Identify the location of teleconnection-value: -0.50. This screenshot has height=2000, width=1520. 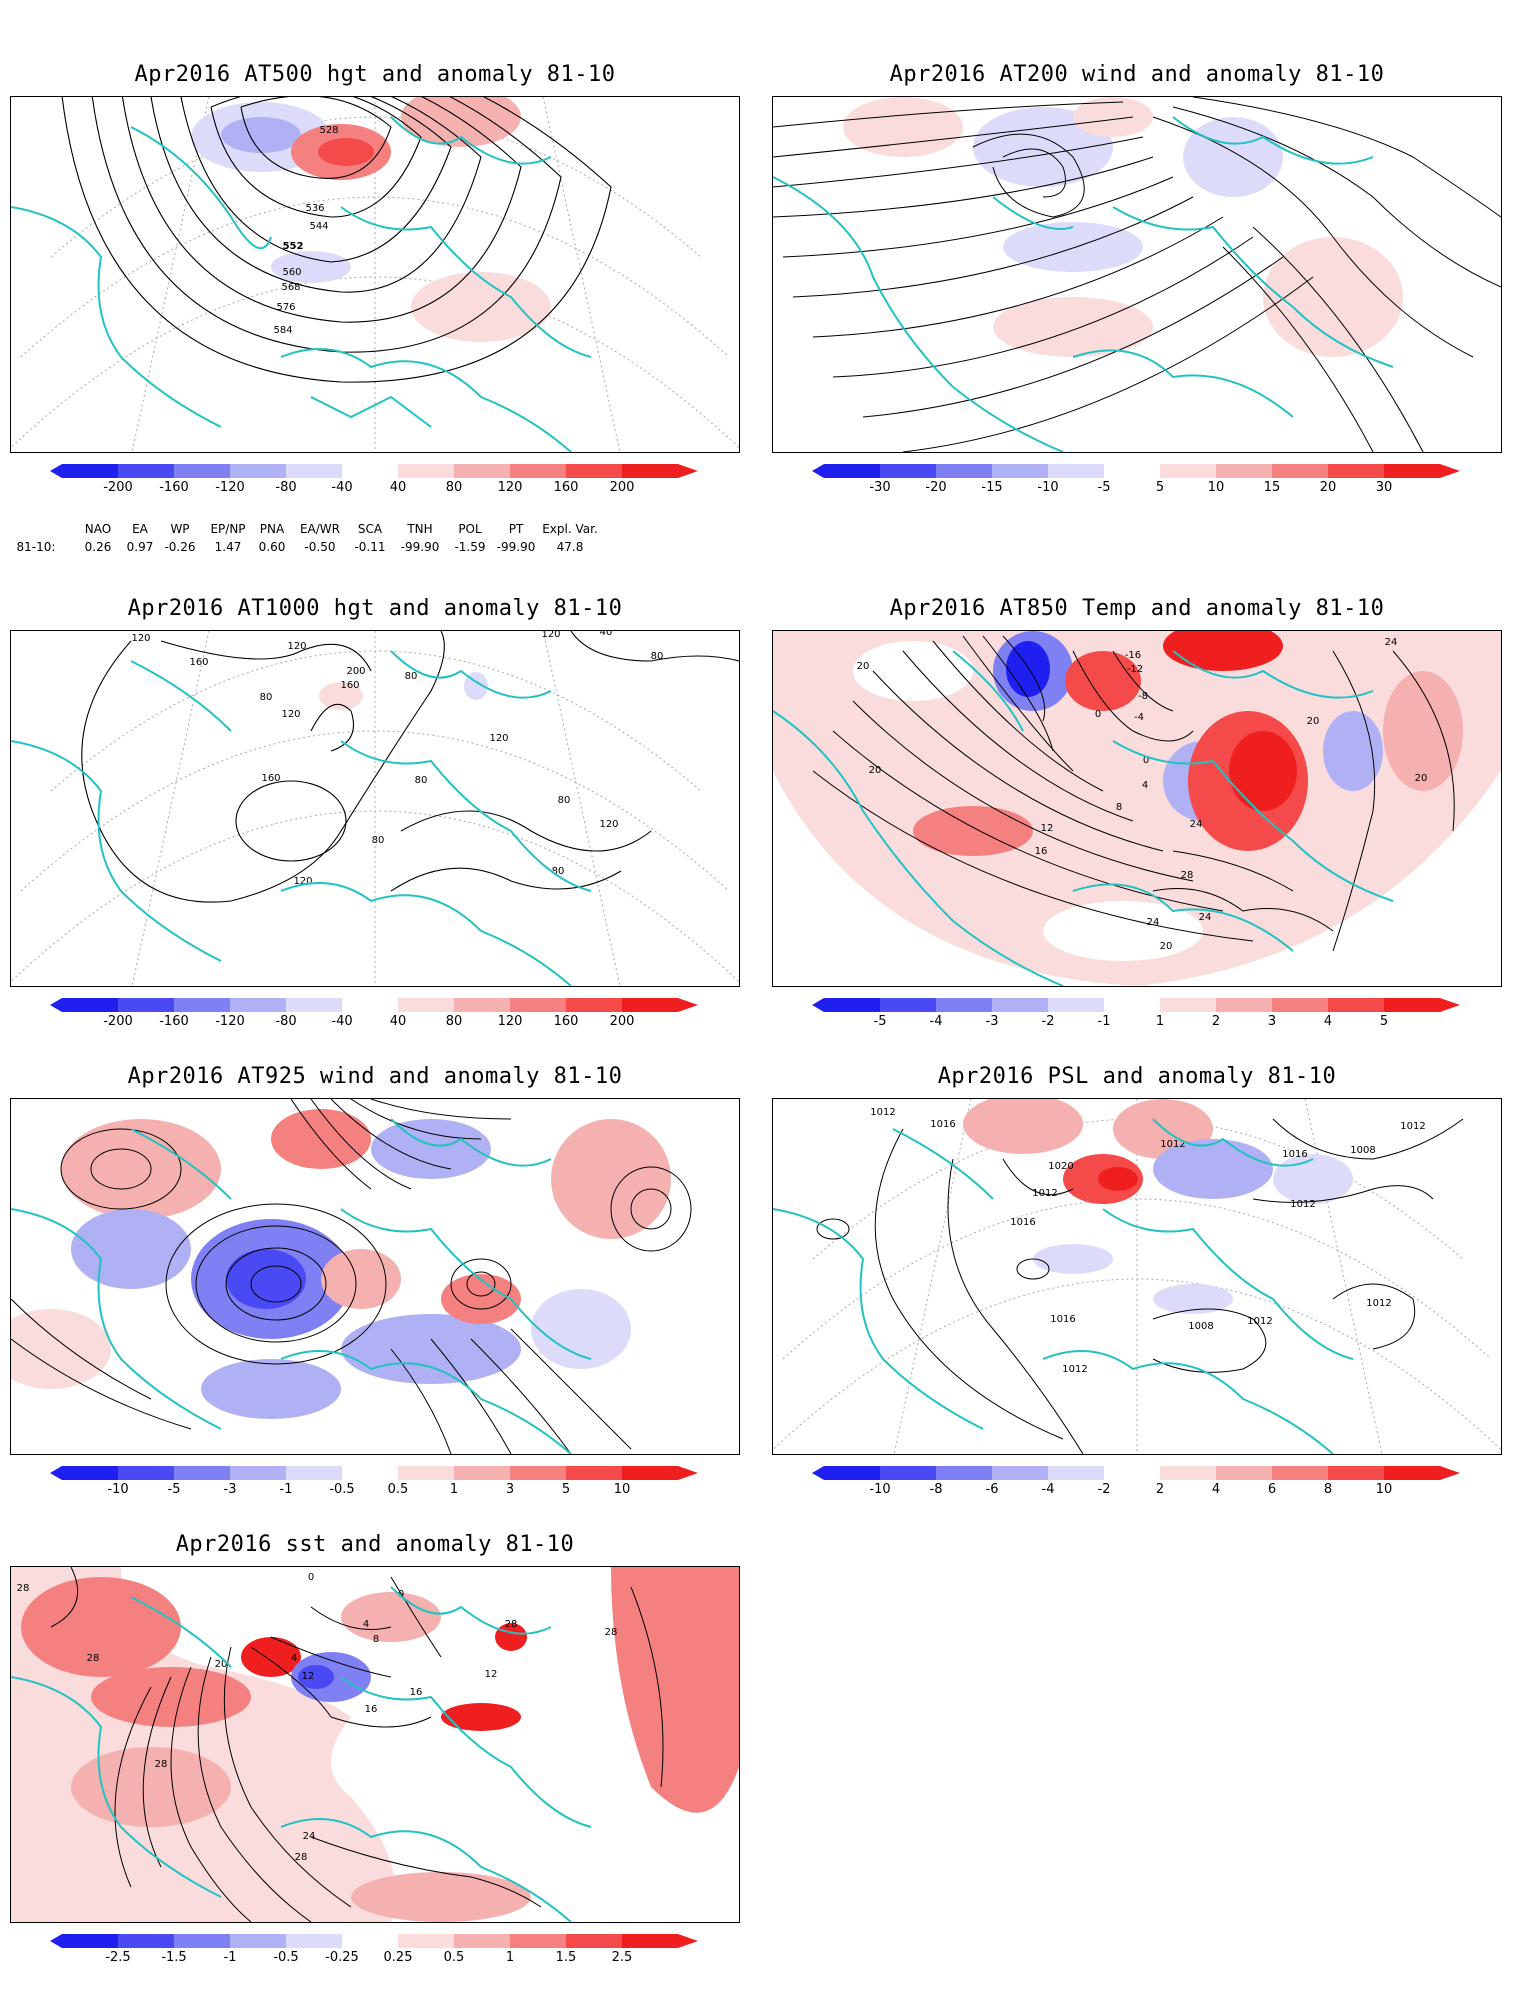
(320, 547).